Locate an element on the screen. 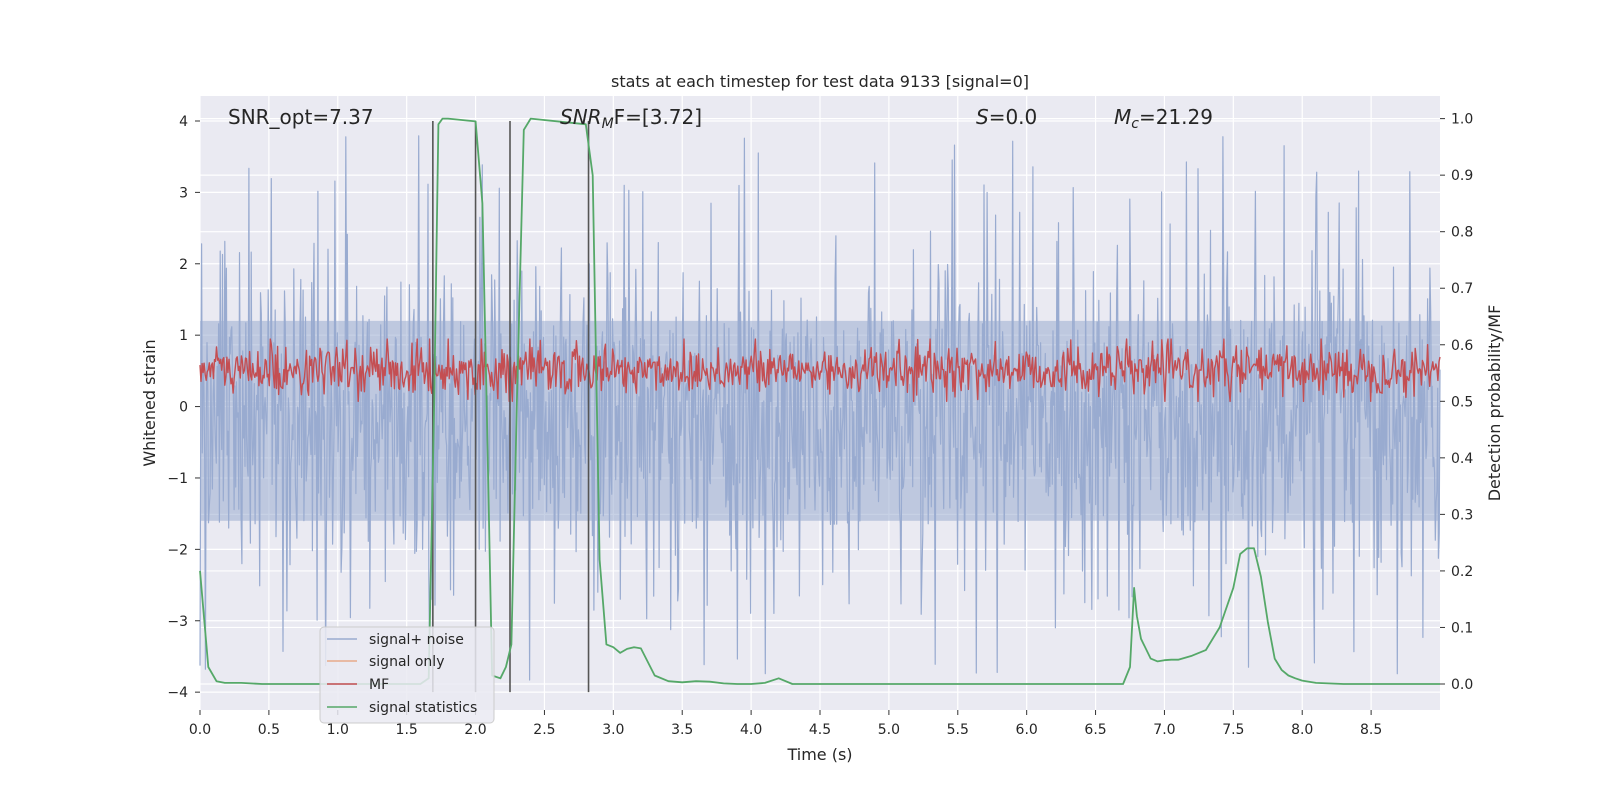 The height and width of the screenshot is (800, 1600). x-tick-label: 6.5 is located at coordinates (1095, 730).